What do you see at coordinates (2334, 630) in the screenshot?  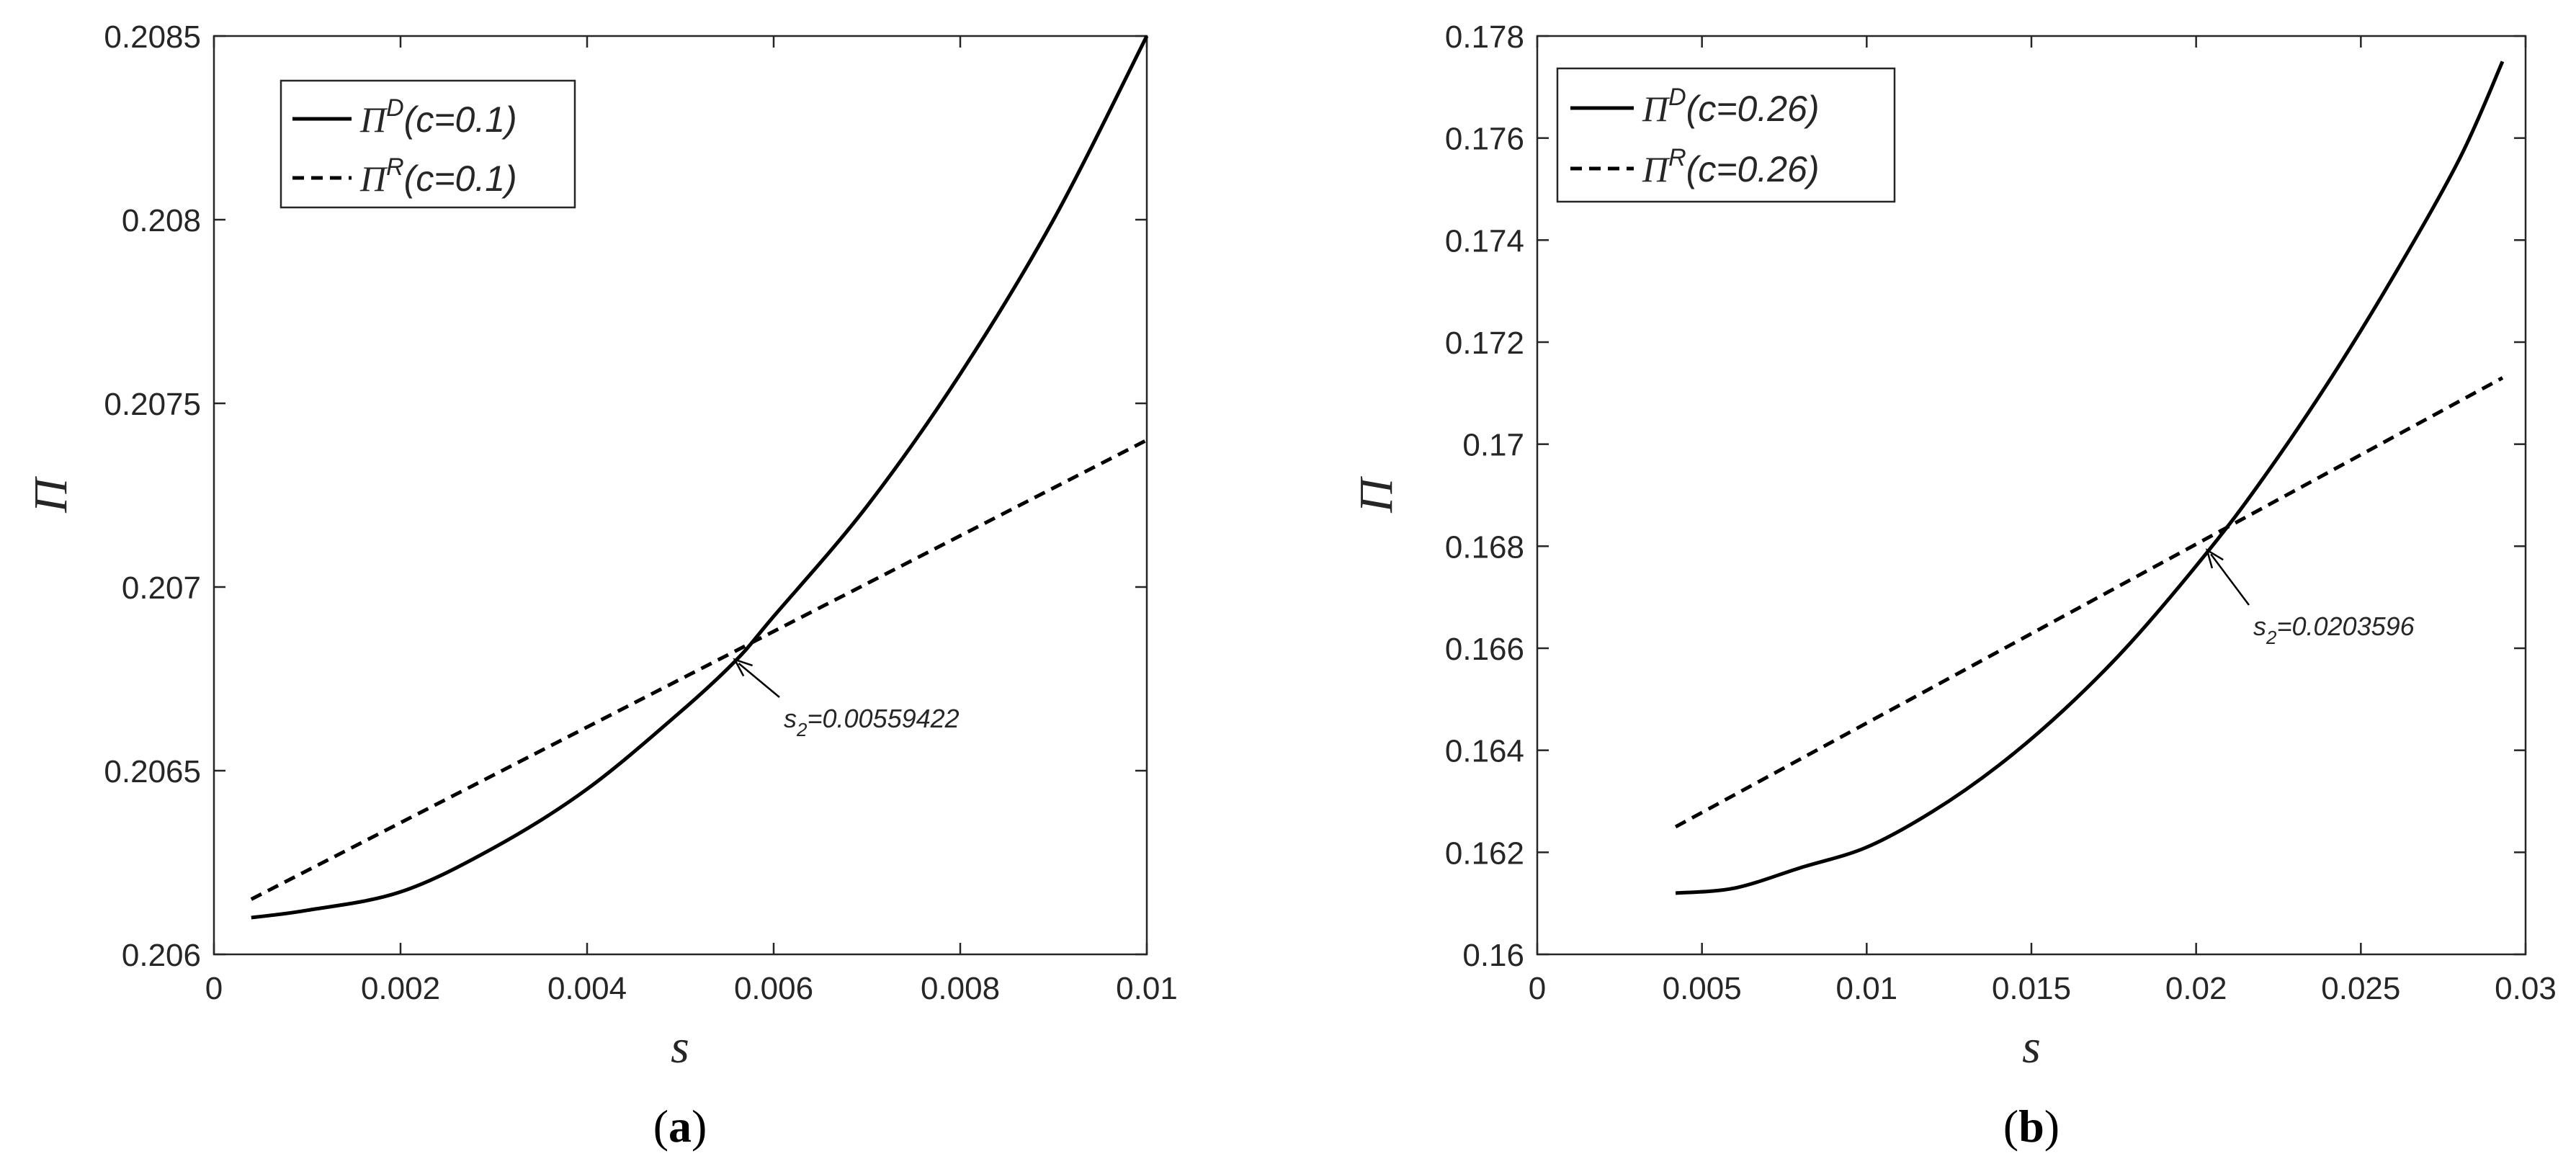 I see `annotation-label-b: s2=0.0203596` at bounding box center [2334, 630].